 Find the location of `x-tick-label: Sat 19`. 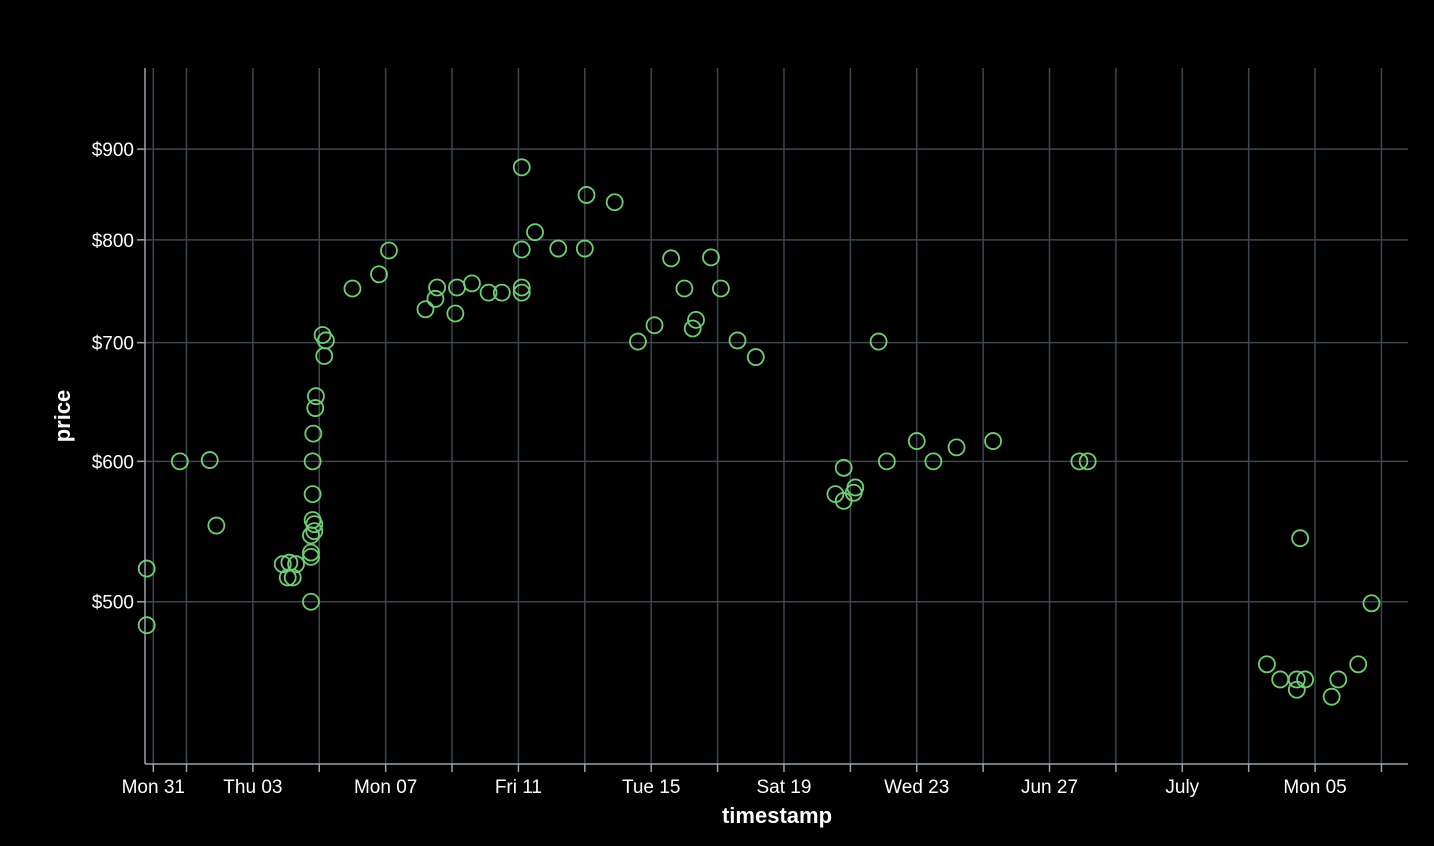

x-tick-label: Sat 19 is located at coordinates (783, 787).